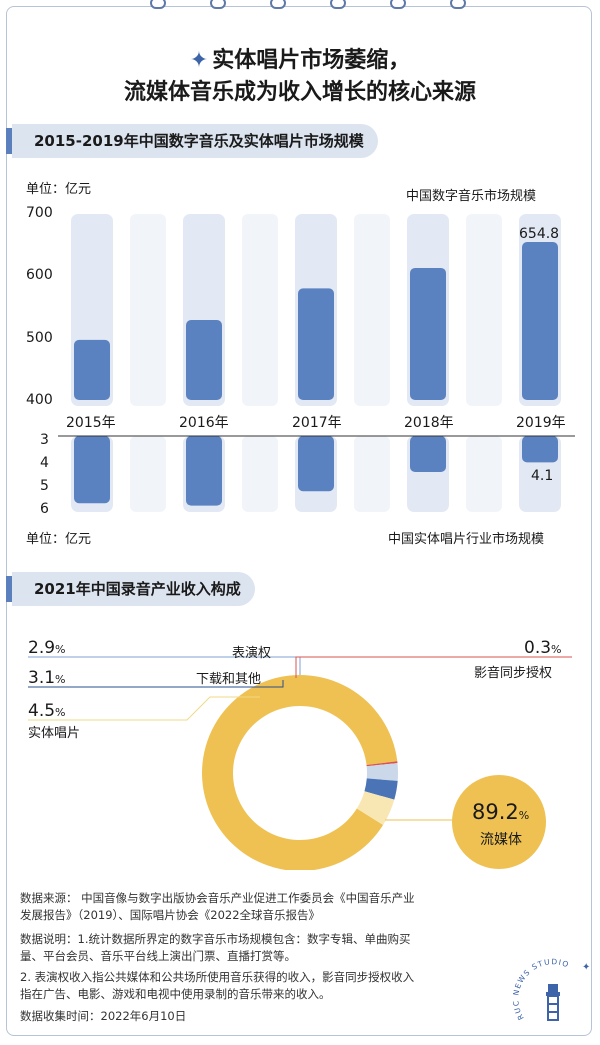 This screenshot has height=1045, width=600. What do you see at coordinates (252, 653) in the screenshot?
I see `slice-label-performance: 表演权` at bounding box center [252, 653].